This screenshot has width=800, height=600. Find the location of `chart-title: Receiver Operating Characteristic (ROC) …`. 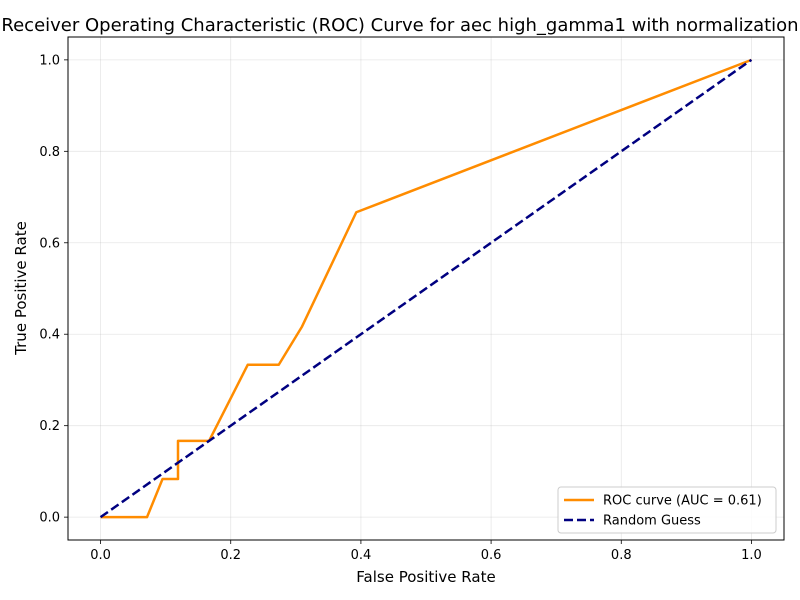

chart-title: Receiver Operating Characteristic (ROC) … is located at coordinates (399, 25).